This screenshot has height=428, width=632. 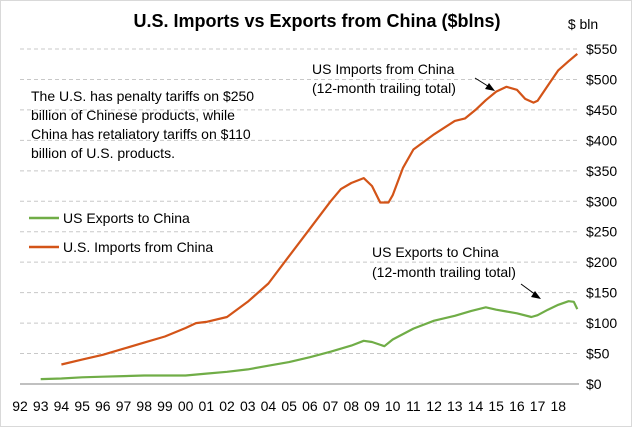 What do you see at coordinates (269, 406) in the screenshot?
I see `x-tick-label: 04` at bounding box center [269, 406].